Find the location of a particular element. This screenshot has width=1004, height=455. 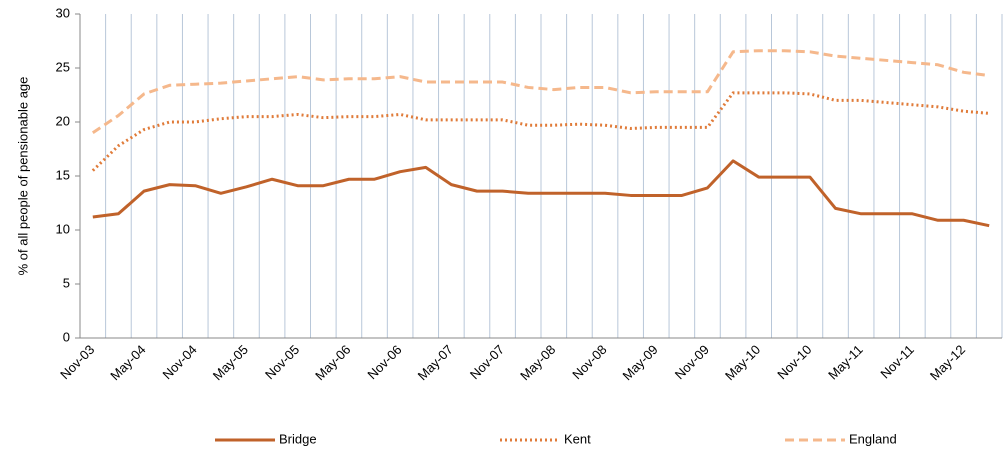

x-tick-label: May-07 is located at coordinates (435, 362).